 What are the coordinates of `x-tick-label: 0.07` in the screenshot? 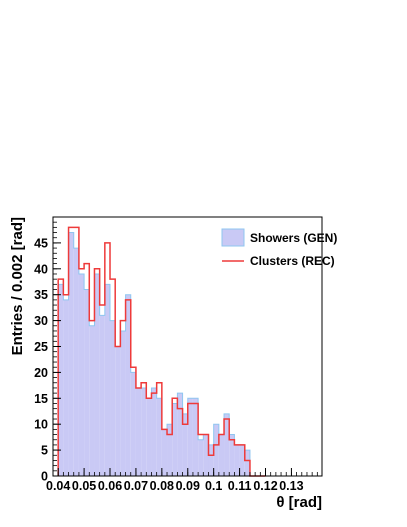 It's located at (136, 486).